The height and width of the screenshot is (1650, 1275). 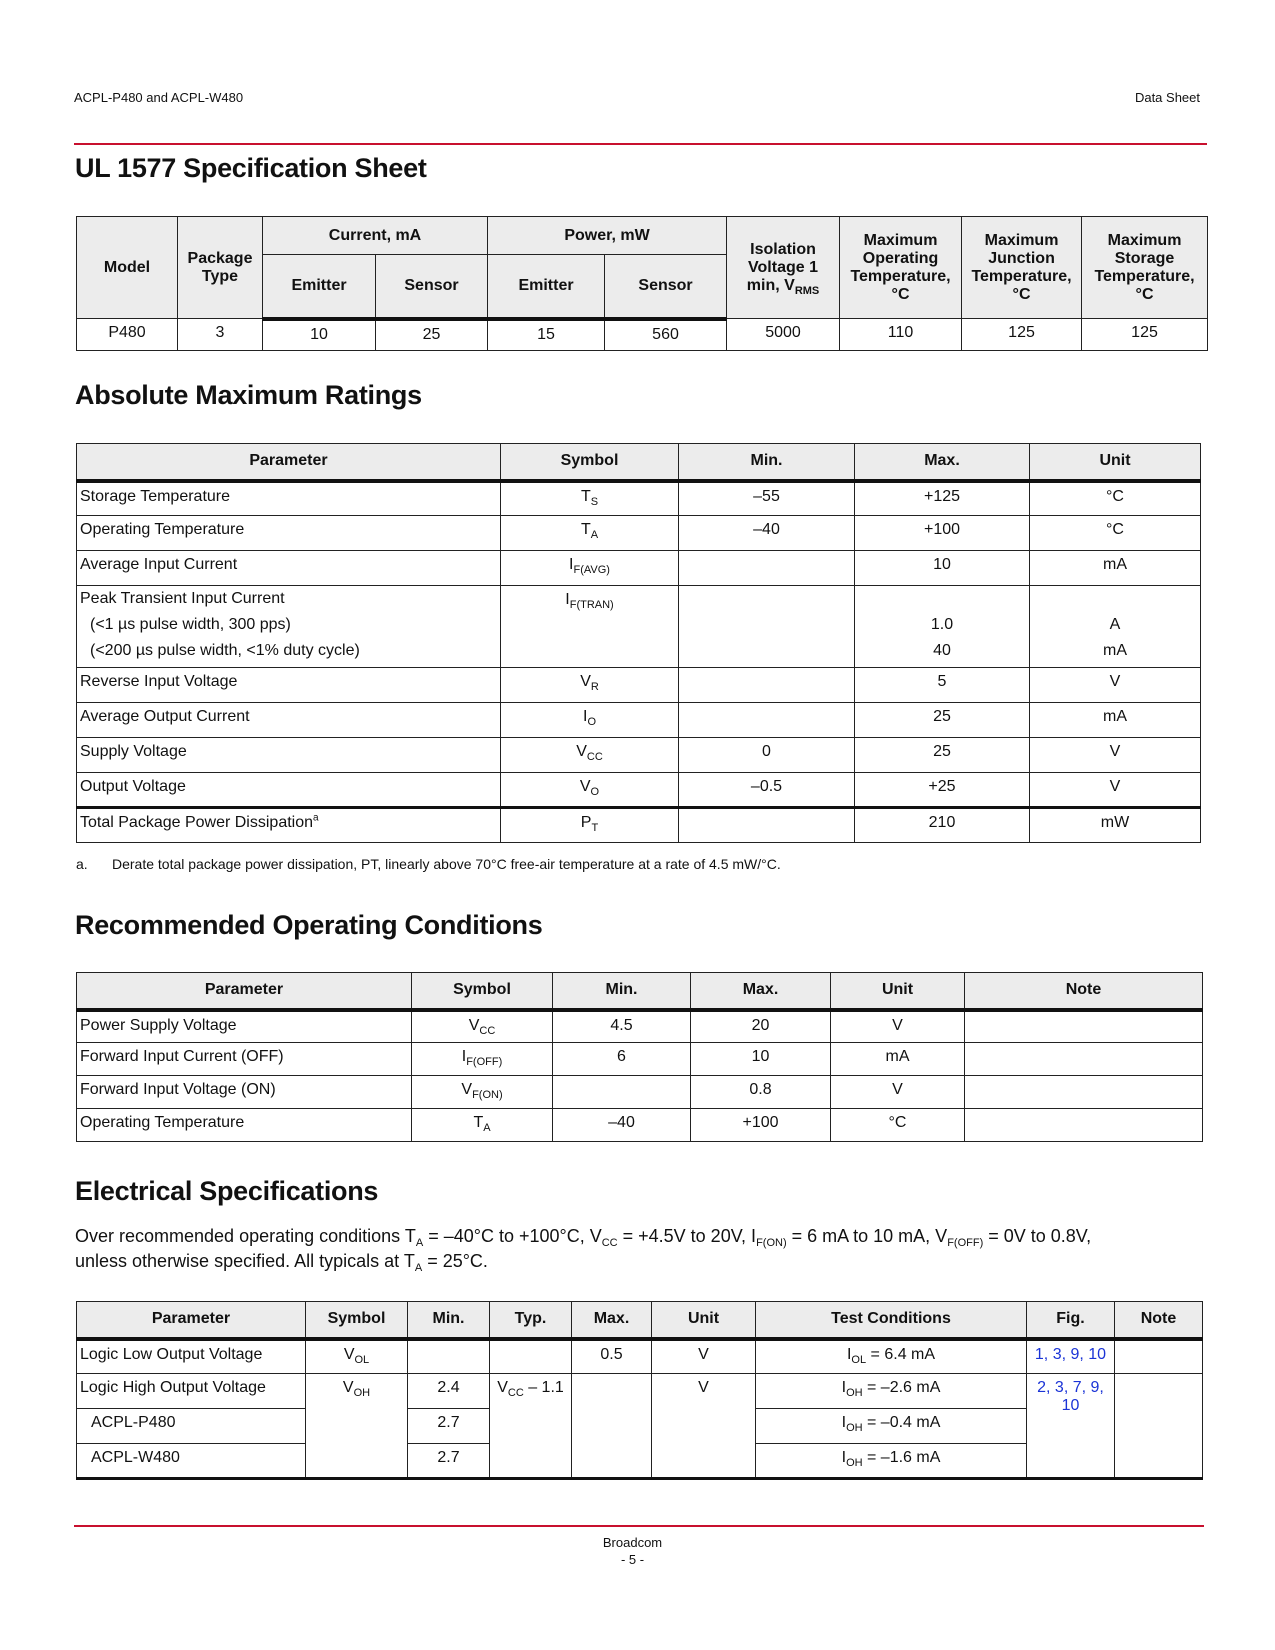 I want to click on fig-link: 2, 3, 7, 9, 10, so click(x=1070, y=1426).